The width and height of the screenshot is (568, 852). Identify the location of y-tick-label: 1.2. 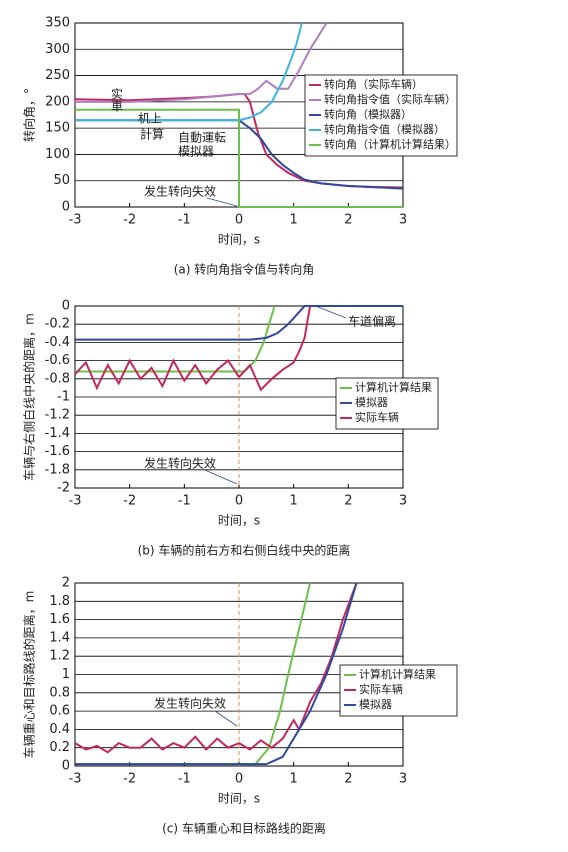
(59, 656).